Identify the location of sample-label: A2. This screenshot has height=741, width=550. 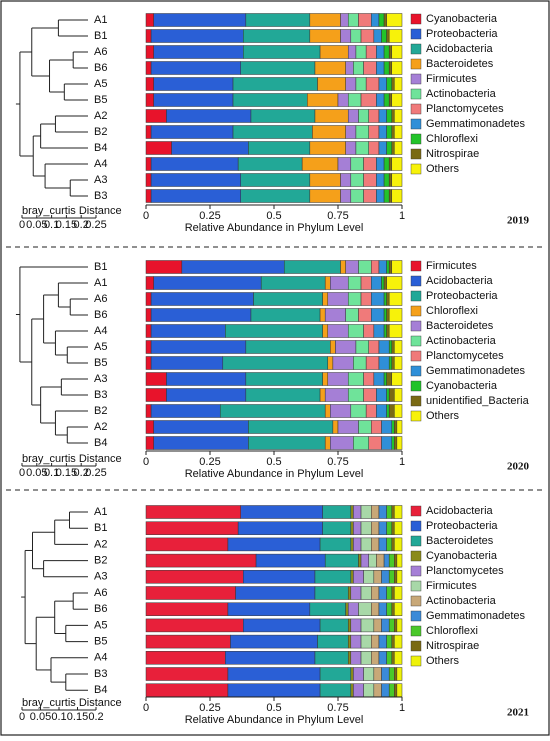
(100, 116).